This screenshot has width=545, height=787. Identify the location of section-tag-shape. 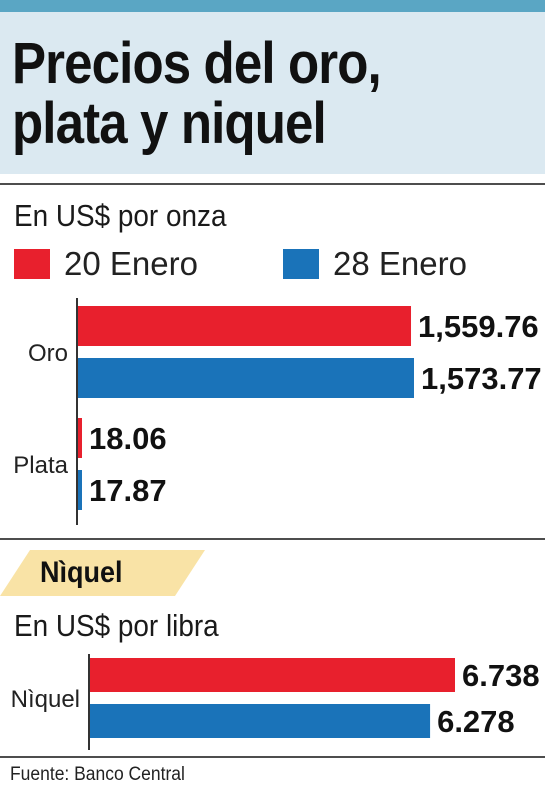
(102, 573).